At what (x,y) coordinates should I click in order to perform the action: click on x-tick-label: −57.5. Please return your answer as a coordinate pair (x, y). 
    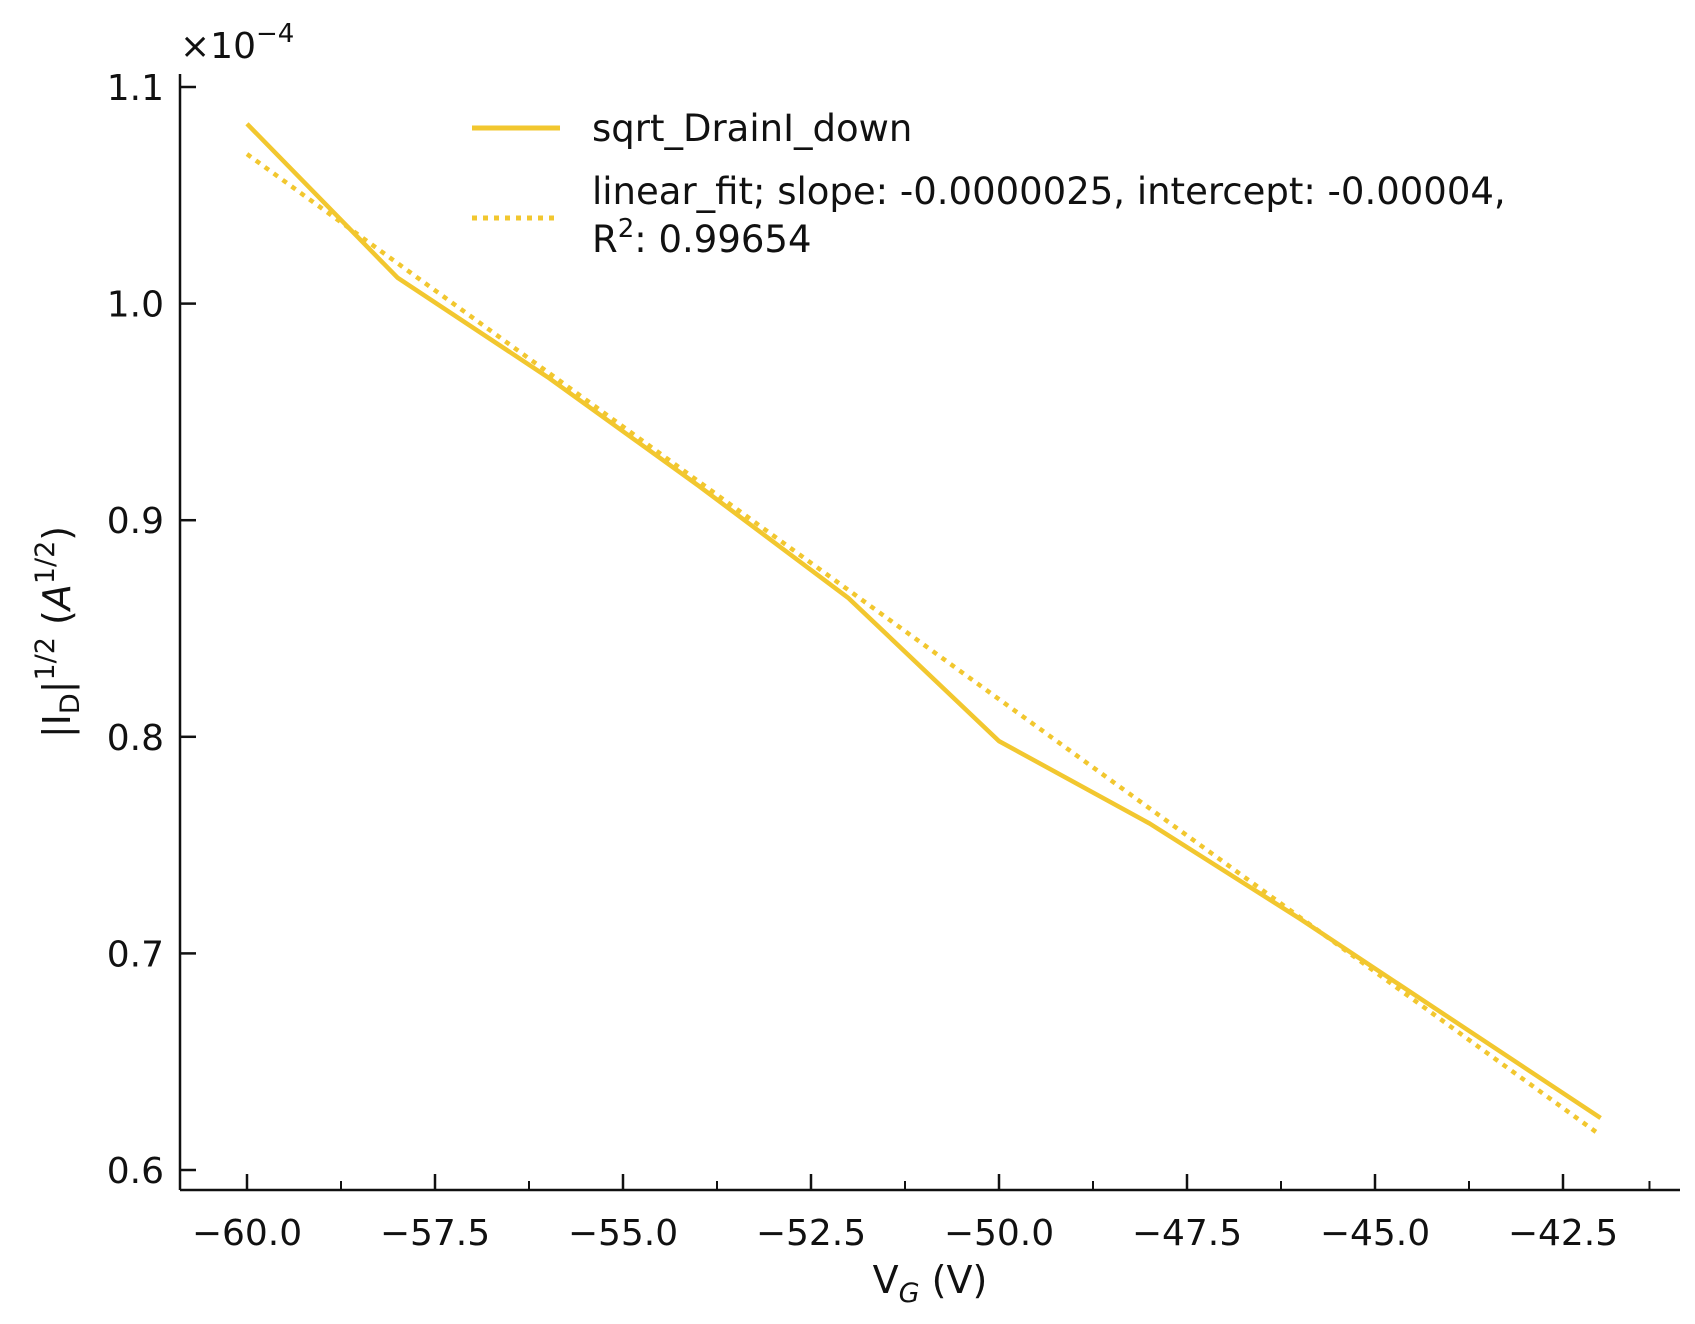
    Looking at the image, I should click on (435, 1233).